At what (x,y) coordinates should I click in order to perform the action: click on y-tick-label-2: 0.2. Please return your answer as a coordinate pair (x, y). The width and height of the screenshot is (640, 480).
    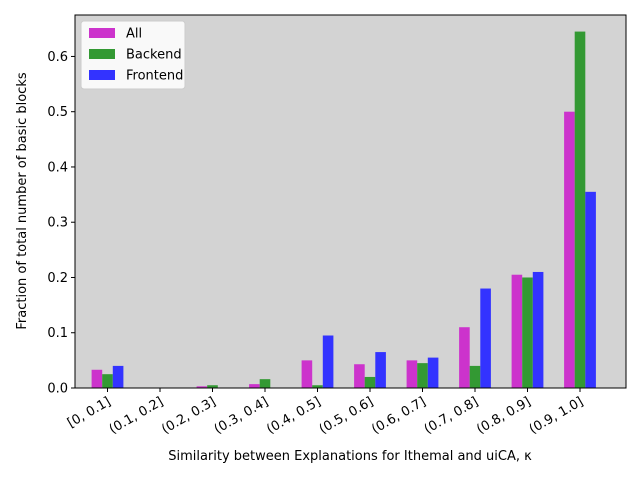
    Looking at the image, I should click on (57, 278).